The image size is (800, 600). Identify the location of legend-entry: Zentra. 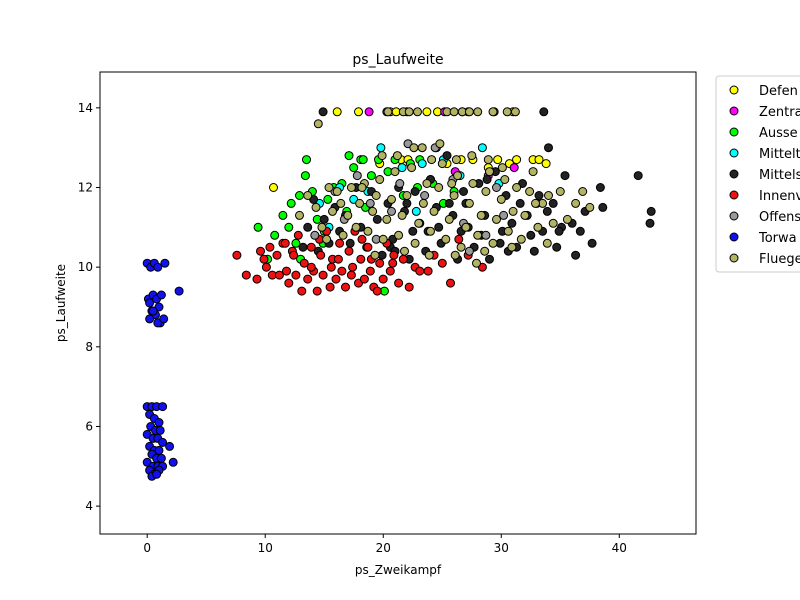
(779, 112).